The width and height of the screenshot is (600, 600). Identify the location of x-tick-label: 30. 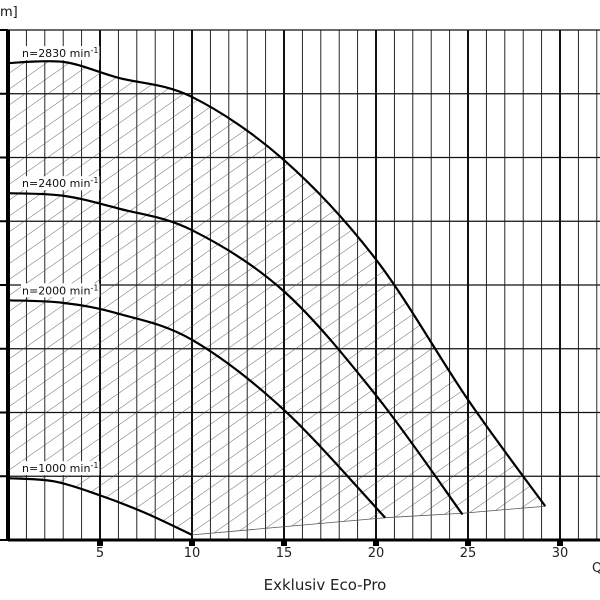
(560, 553).